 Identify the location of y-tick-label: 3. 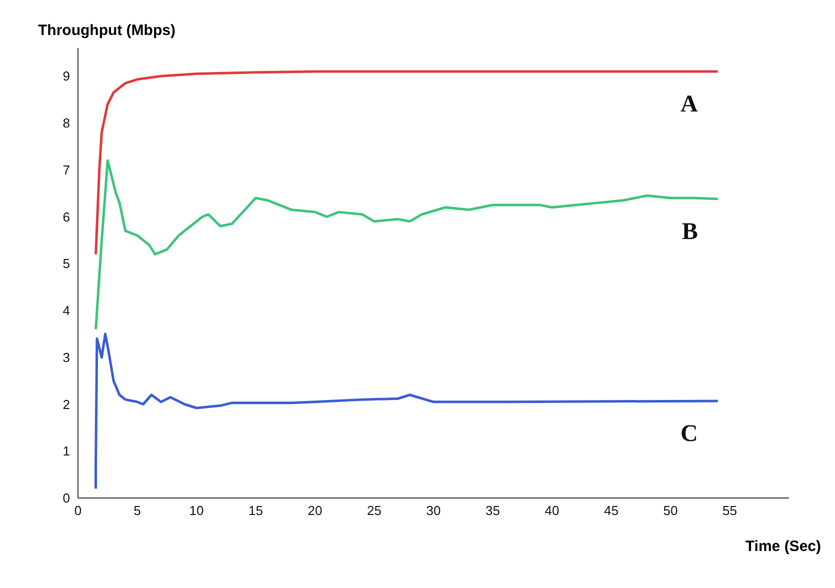
(66, 357).